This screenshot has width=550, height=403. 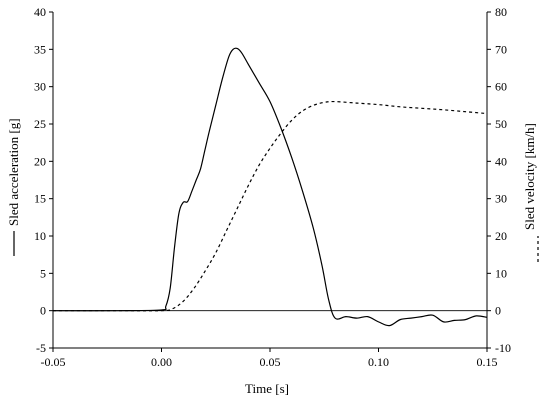 I want to click on y-right-tick-label: 10, so click(x=501, y=273).